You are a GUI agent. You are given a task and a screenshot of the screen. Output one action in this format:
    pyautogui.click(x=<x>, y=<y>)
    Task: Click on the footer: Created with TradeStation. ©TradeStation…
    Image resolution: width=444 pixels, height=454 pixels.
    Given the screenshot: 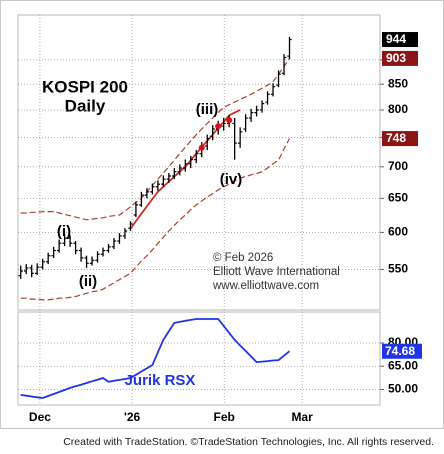 What is the action you would take?
    pyautogui.click(x=248, y=442)
    